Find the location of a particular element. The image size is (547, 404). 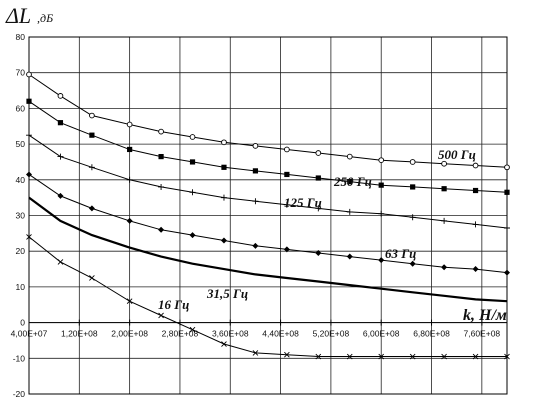

y-tick-label: 10 is located at coordinates (21, 287).